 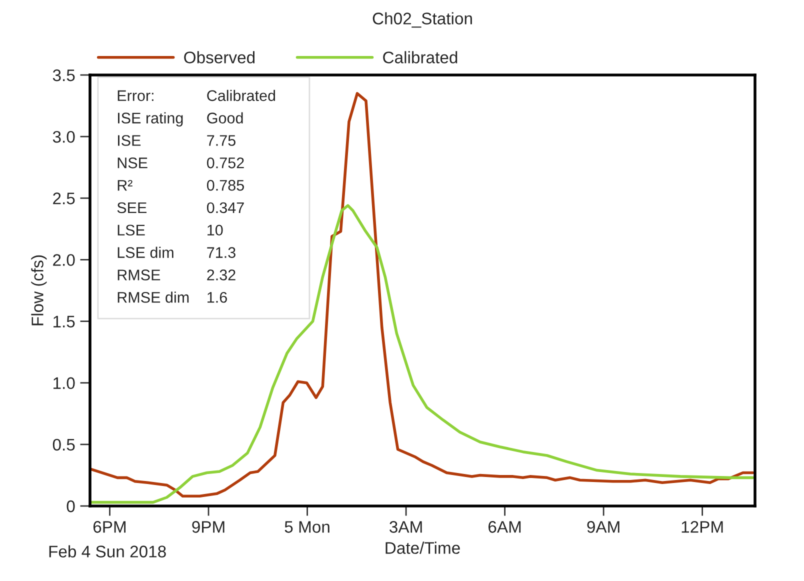 What do you see at coordinates (63, 444) in the screenshot?
I see `y-tick-label: 0.5` at bounding box center [63, 444].